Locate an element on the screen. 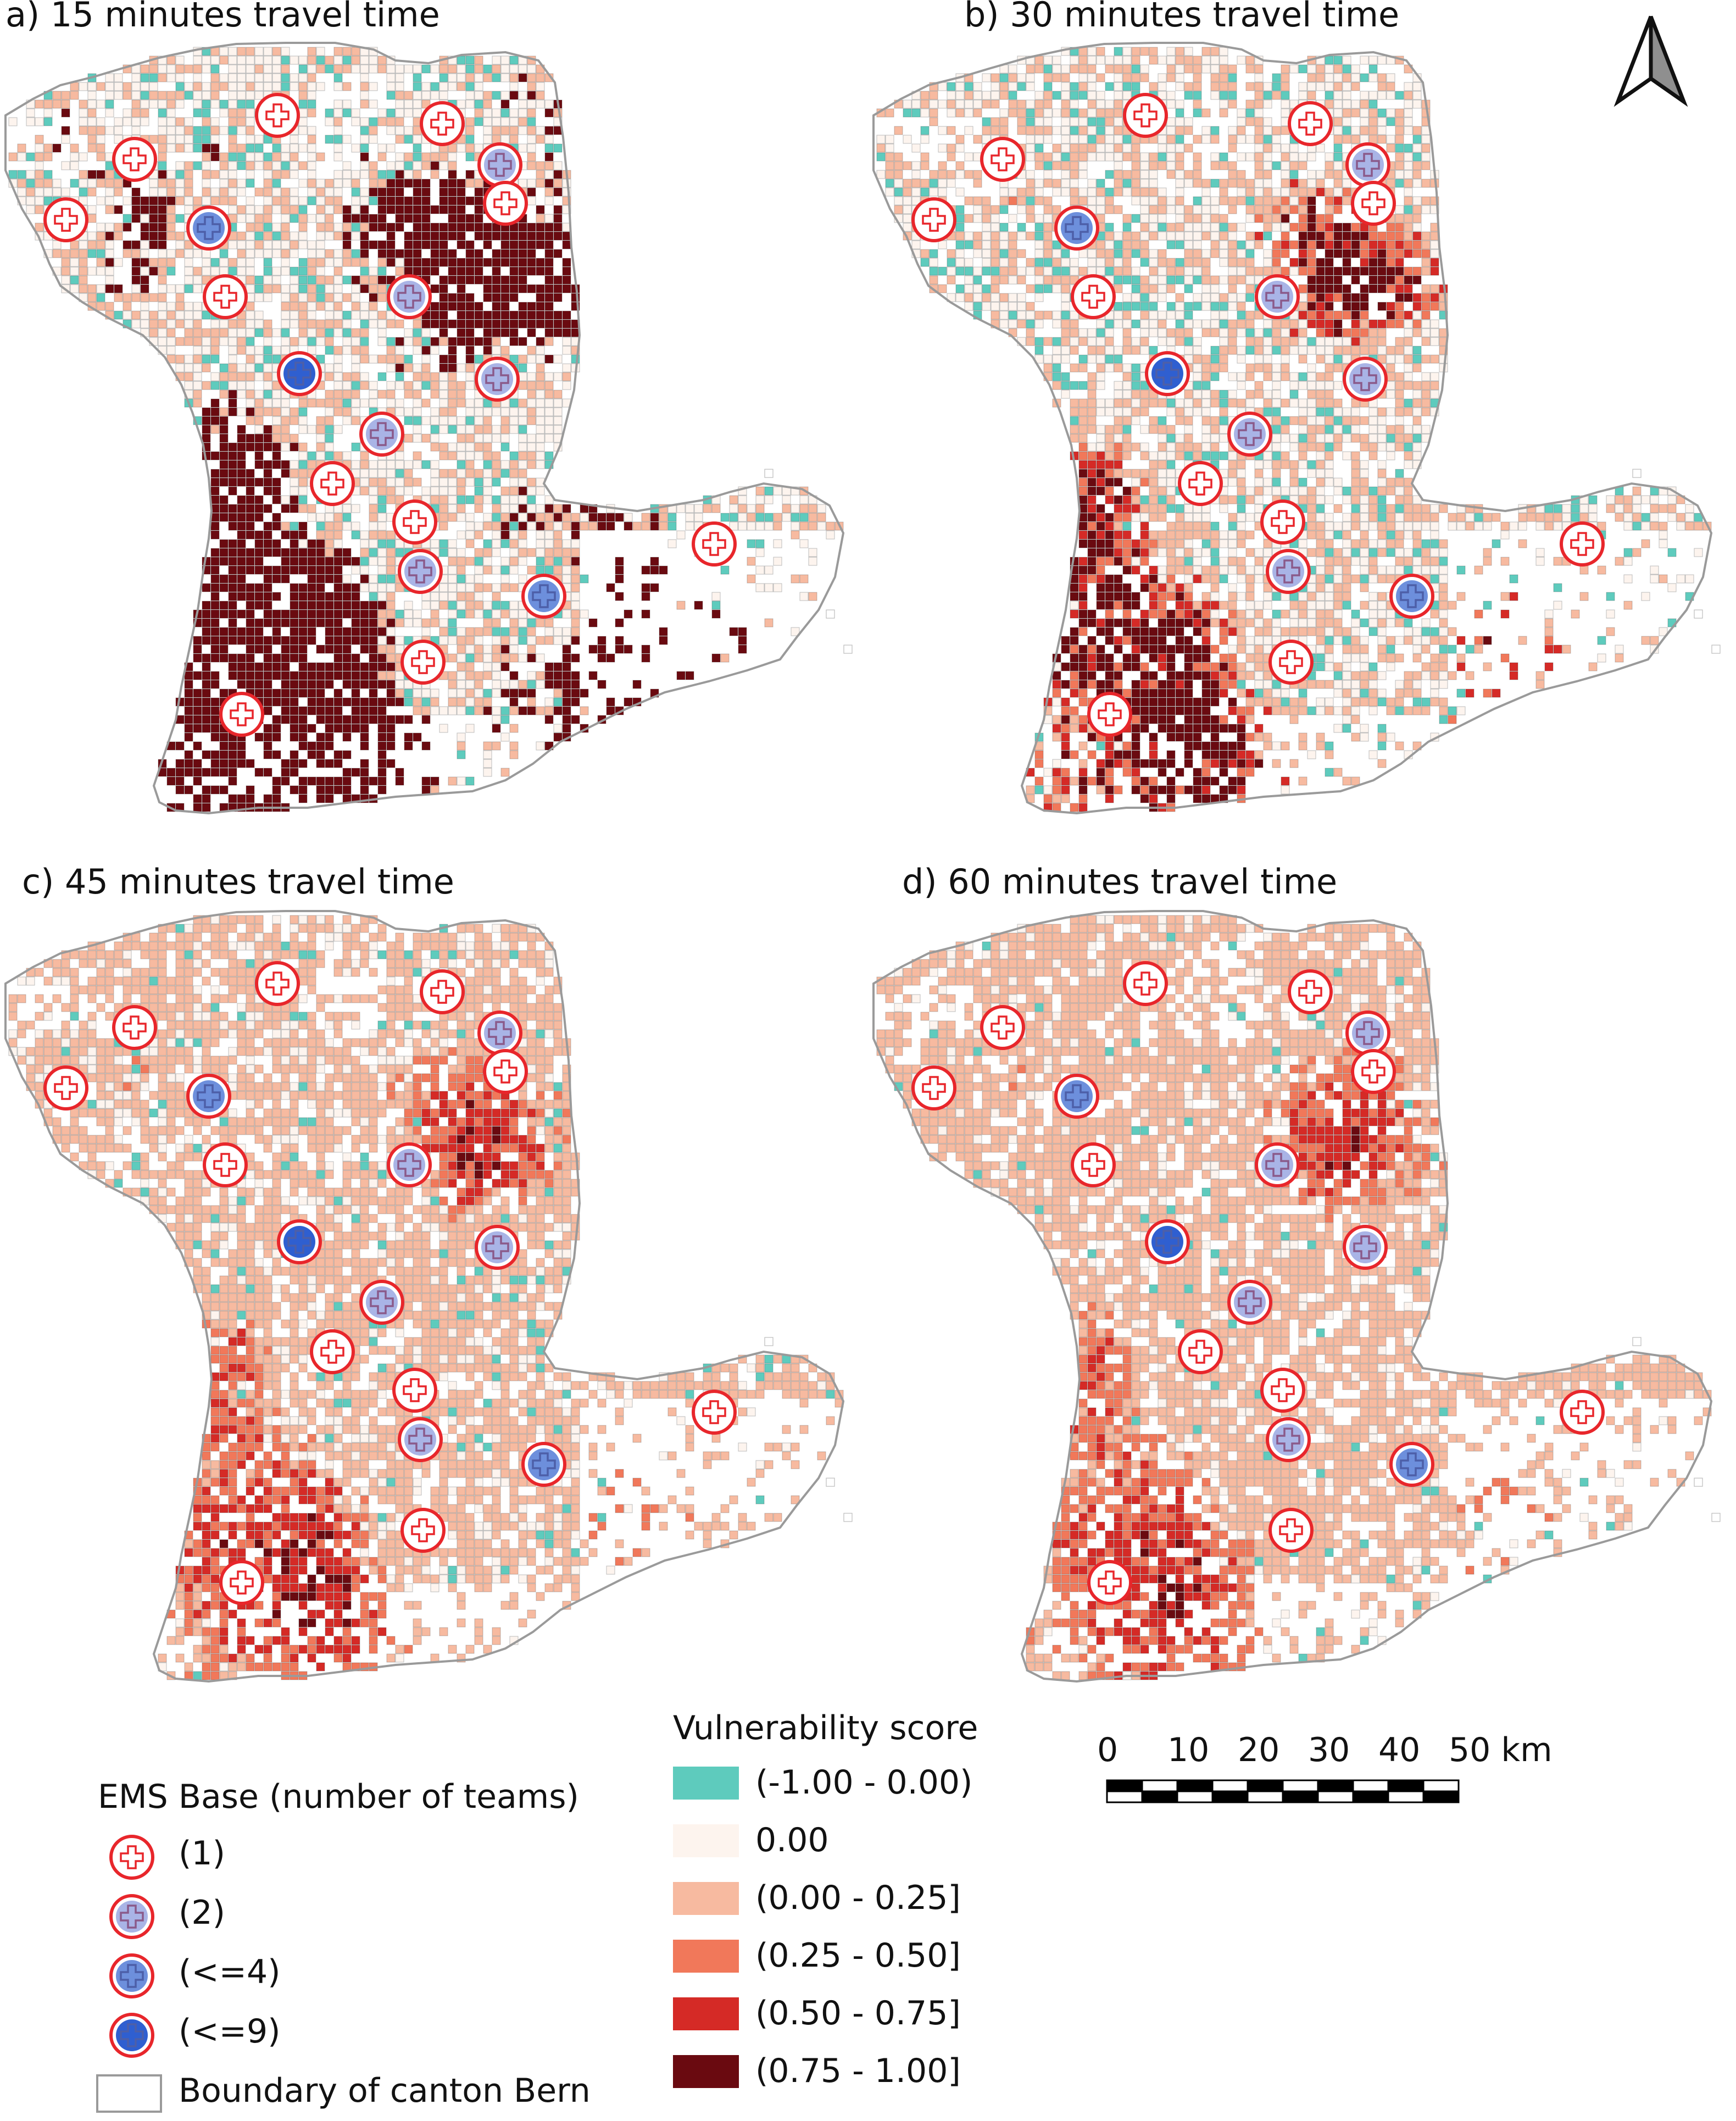 This screenshot has width=1736, height=2121. panel-title-15min: a) 15 minutes travel time is located at coordinates (223, 18).